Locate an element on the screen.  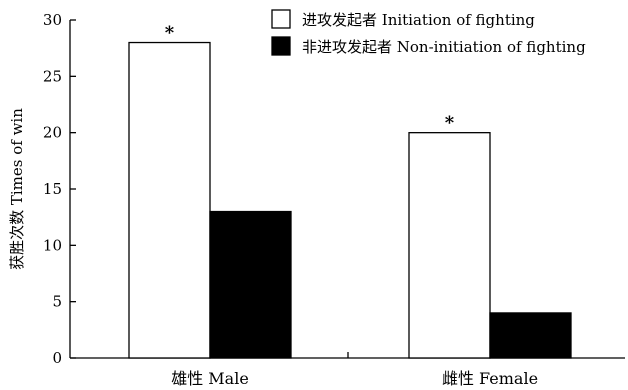
legend-label: 进攻发起者 Initiation of fighting is located at coordinates (418, 20).